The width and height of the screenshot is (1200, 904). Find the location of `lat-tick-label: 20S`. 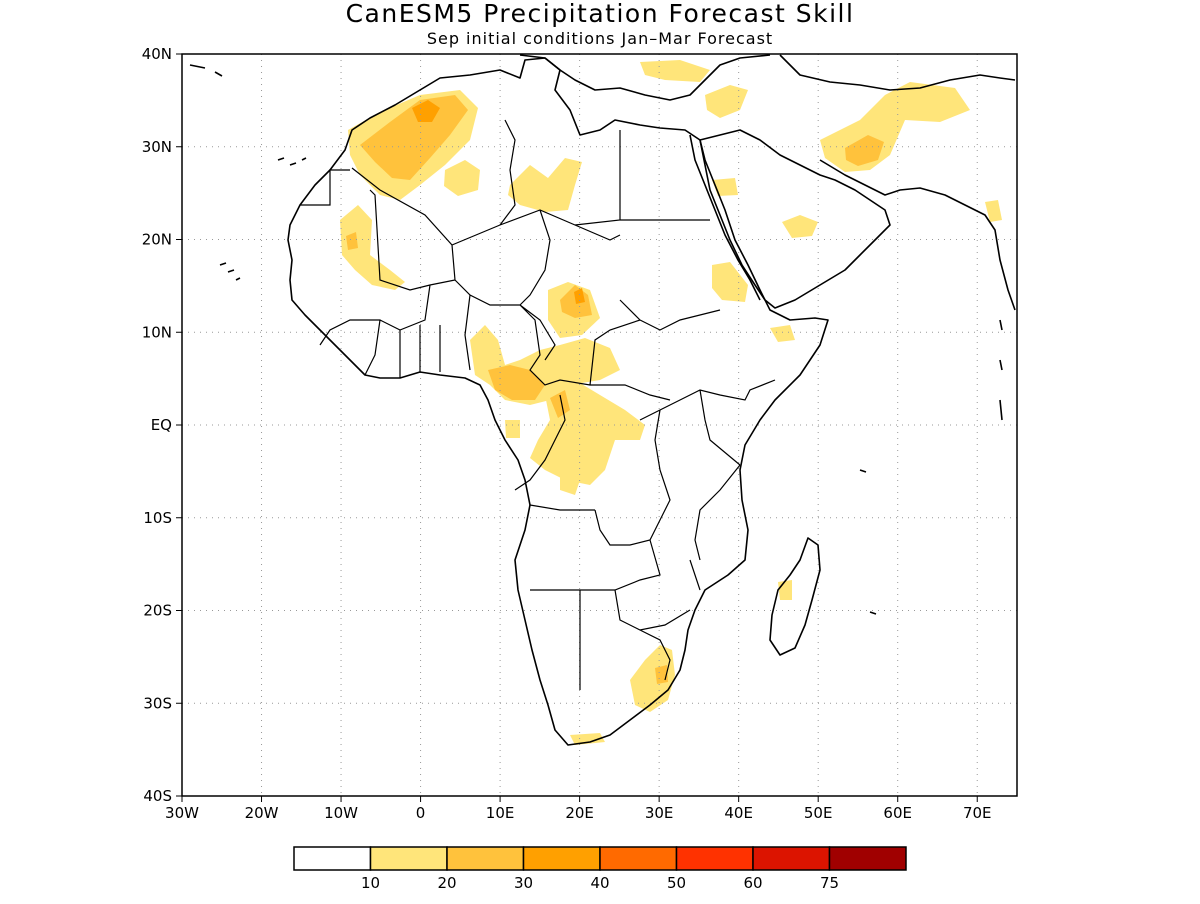

lat-tick-label: 20S is located at coordinates (157, 611).